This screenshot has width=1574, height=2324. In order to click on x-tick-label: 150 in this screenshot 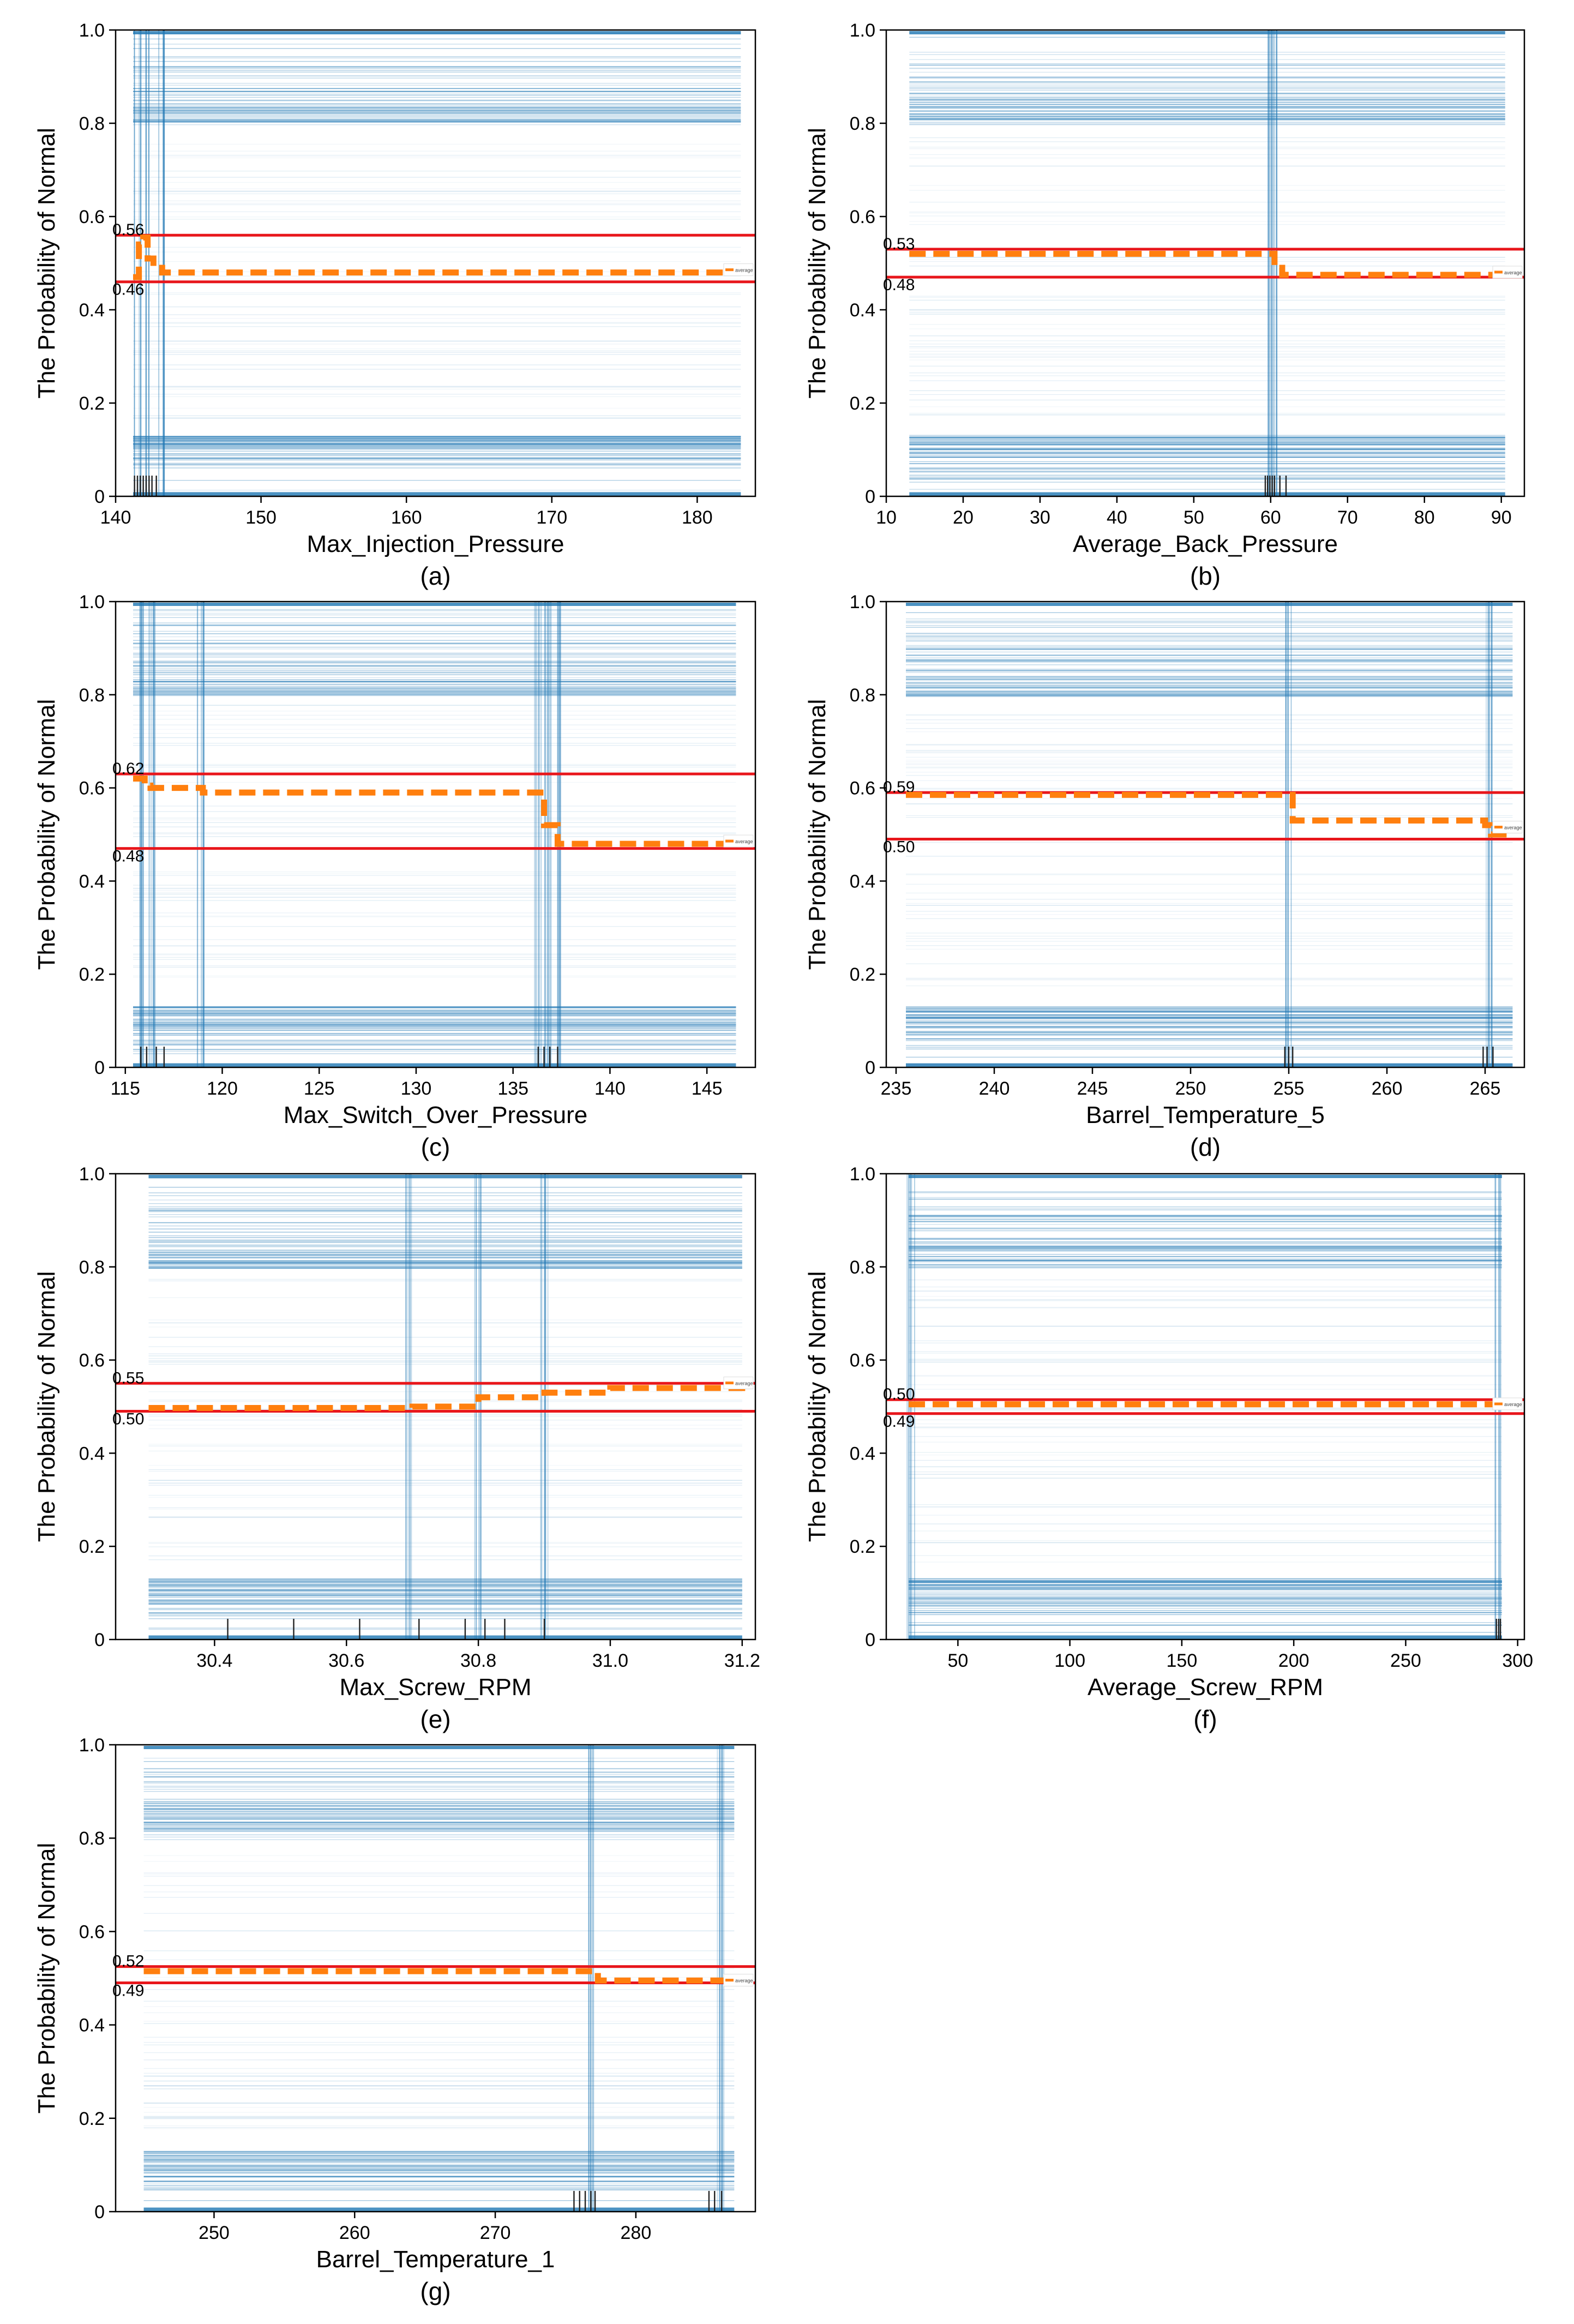, I will do `click(1183, 1661)`.